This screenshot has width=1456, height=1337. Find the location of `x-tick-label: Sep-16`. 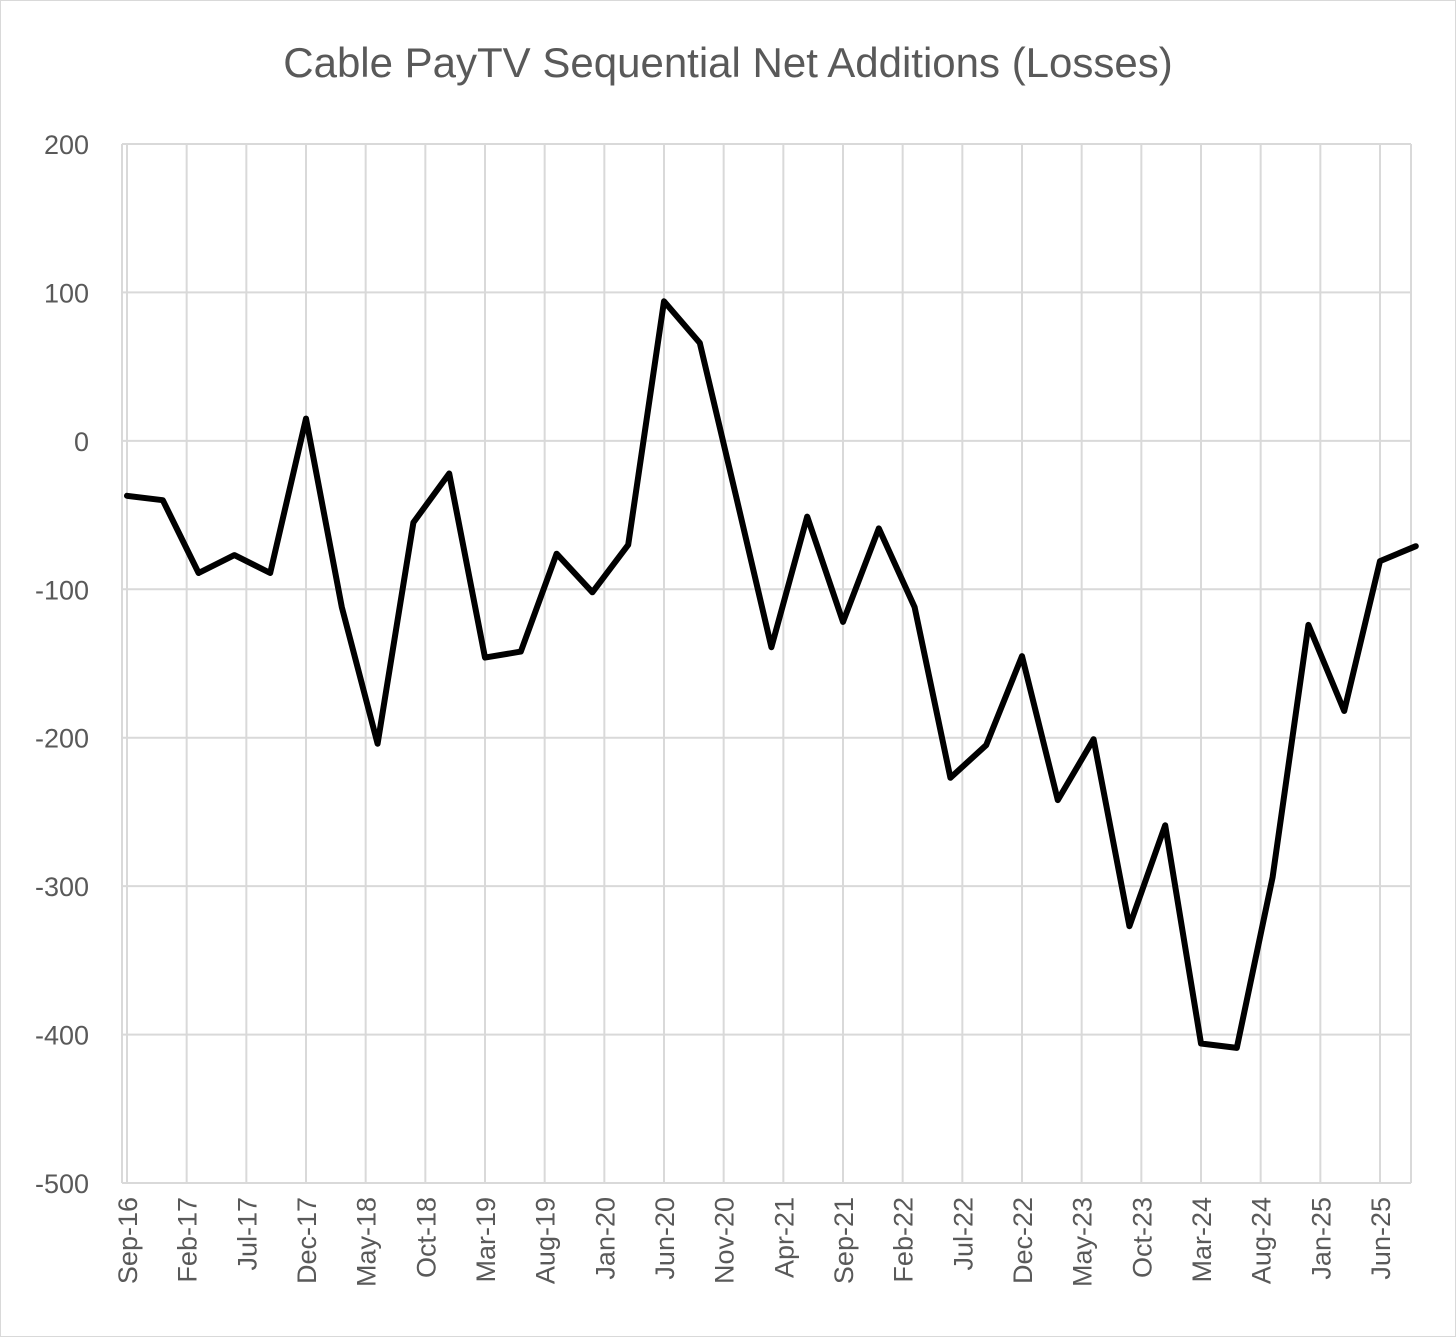

x-tick-label: Sep-16 is located at coordinates (128, 1240).